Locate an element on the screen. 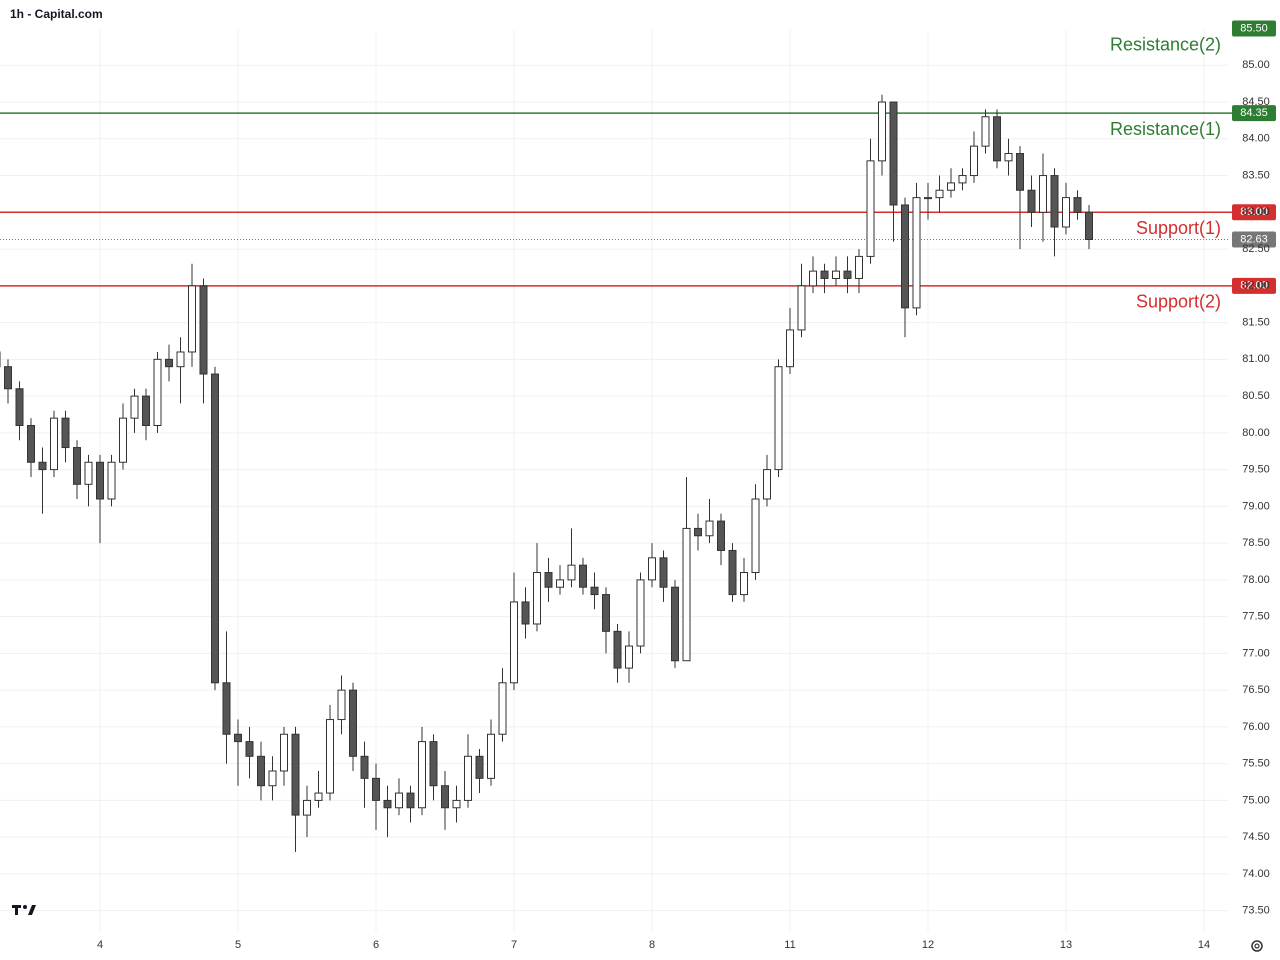 The height and width of the screenshot is (960, 1280). level-price-label: 82.00 is located at coordinates (1254, 286).